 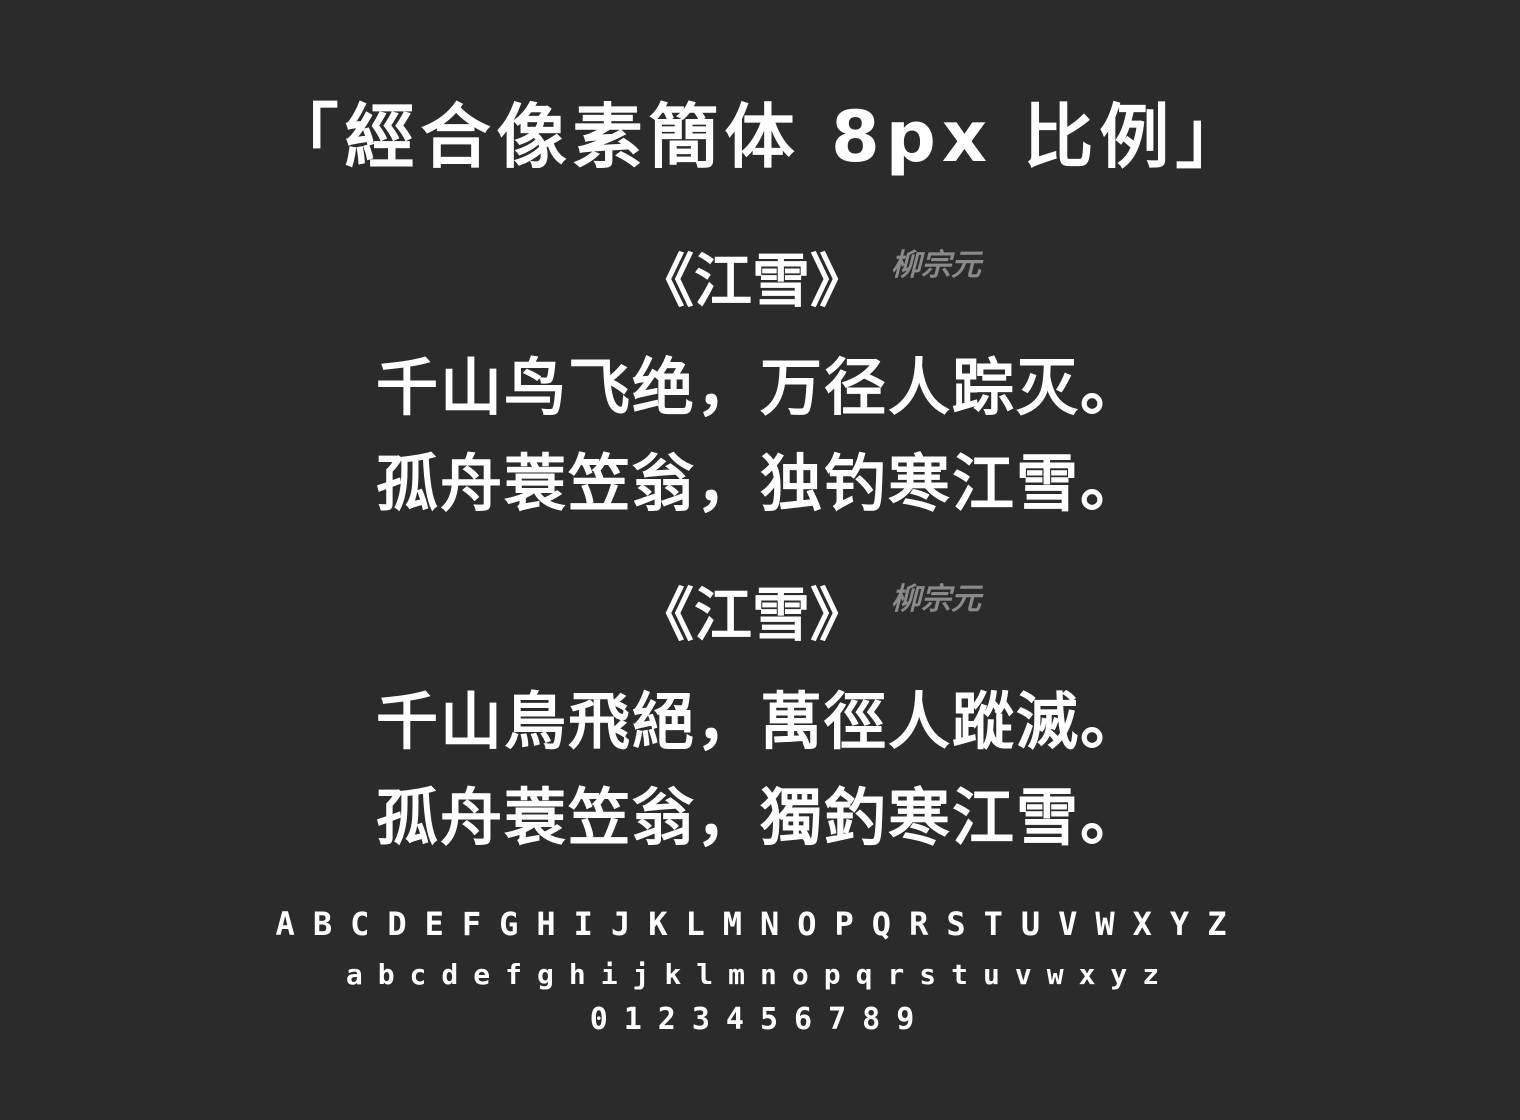 What do you see at coordinates (759, 721) in the screenshot?
I see `poem-line: 千山鳥飛絕，萬徑人蹤滅。` at bounding box center [759, 721].